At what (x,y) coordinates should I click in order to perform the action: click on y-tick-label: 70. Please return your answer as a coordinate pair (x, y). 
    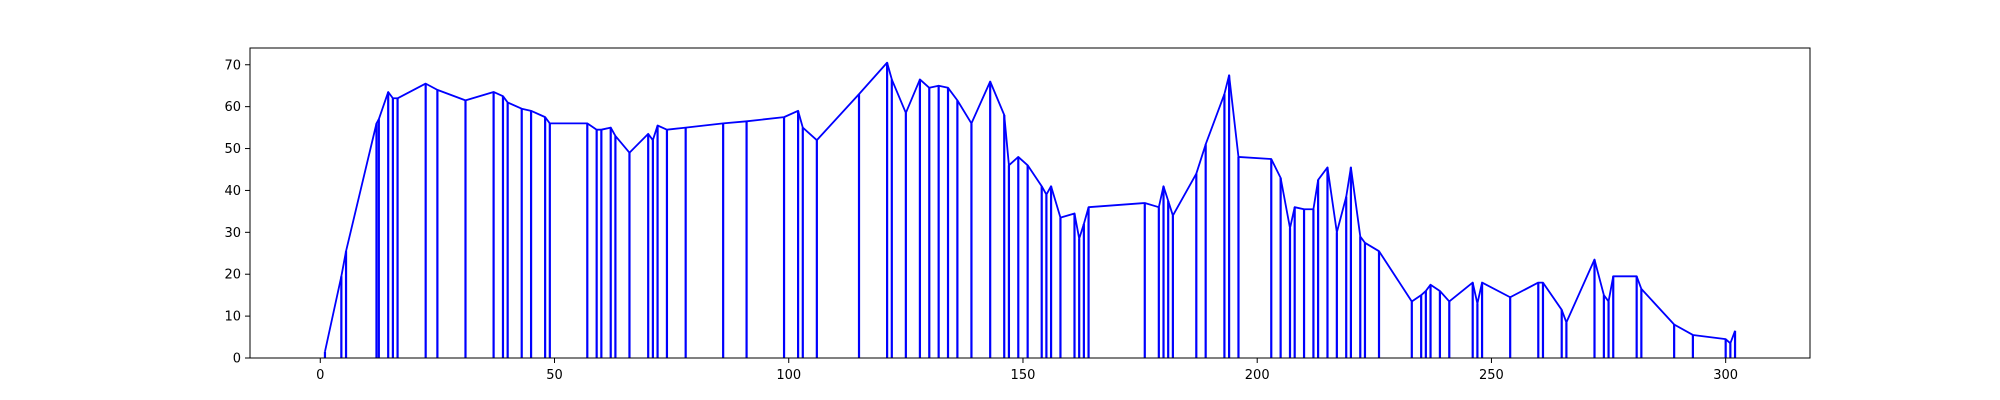
    Looking at the image, I should click on (232, 65).